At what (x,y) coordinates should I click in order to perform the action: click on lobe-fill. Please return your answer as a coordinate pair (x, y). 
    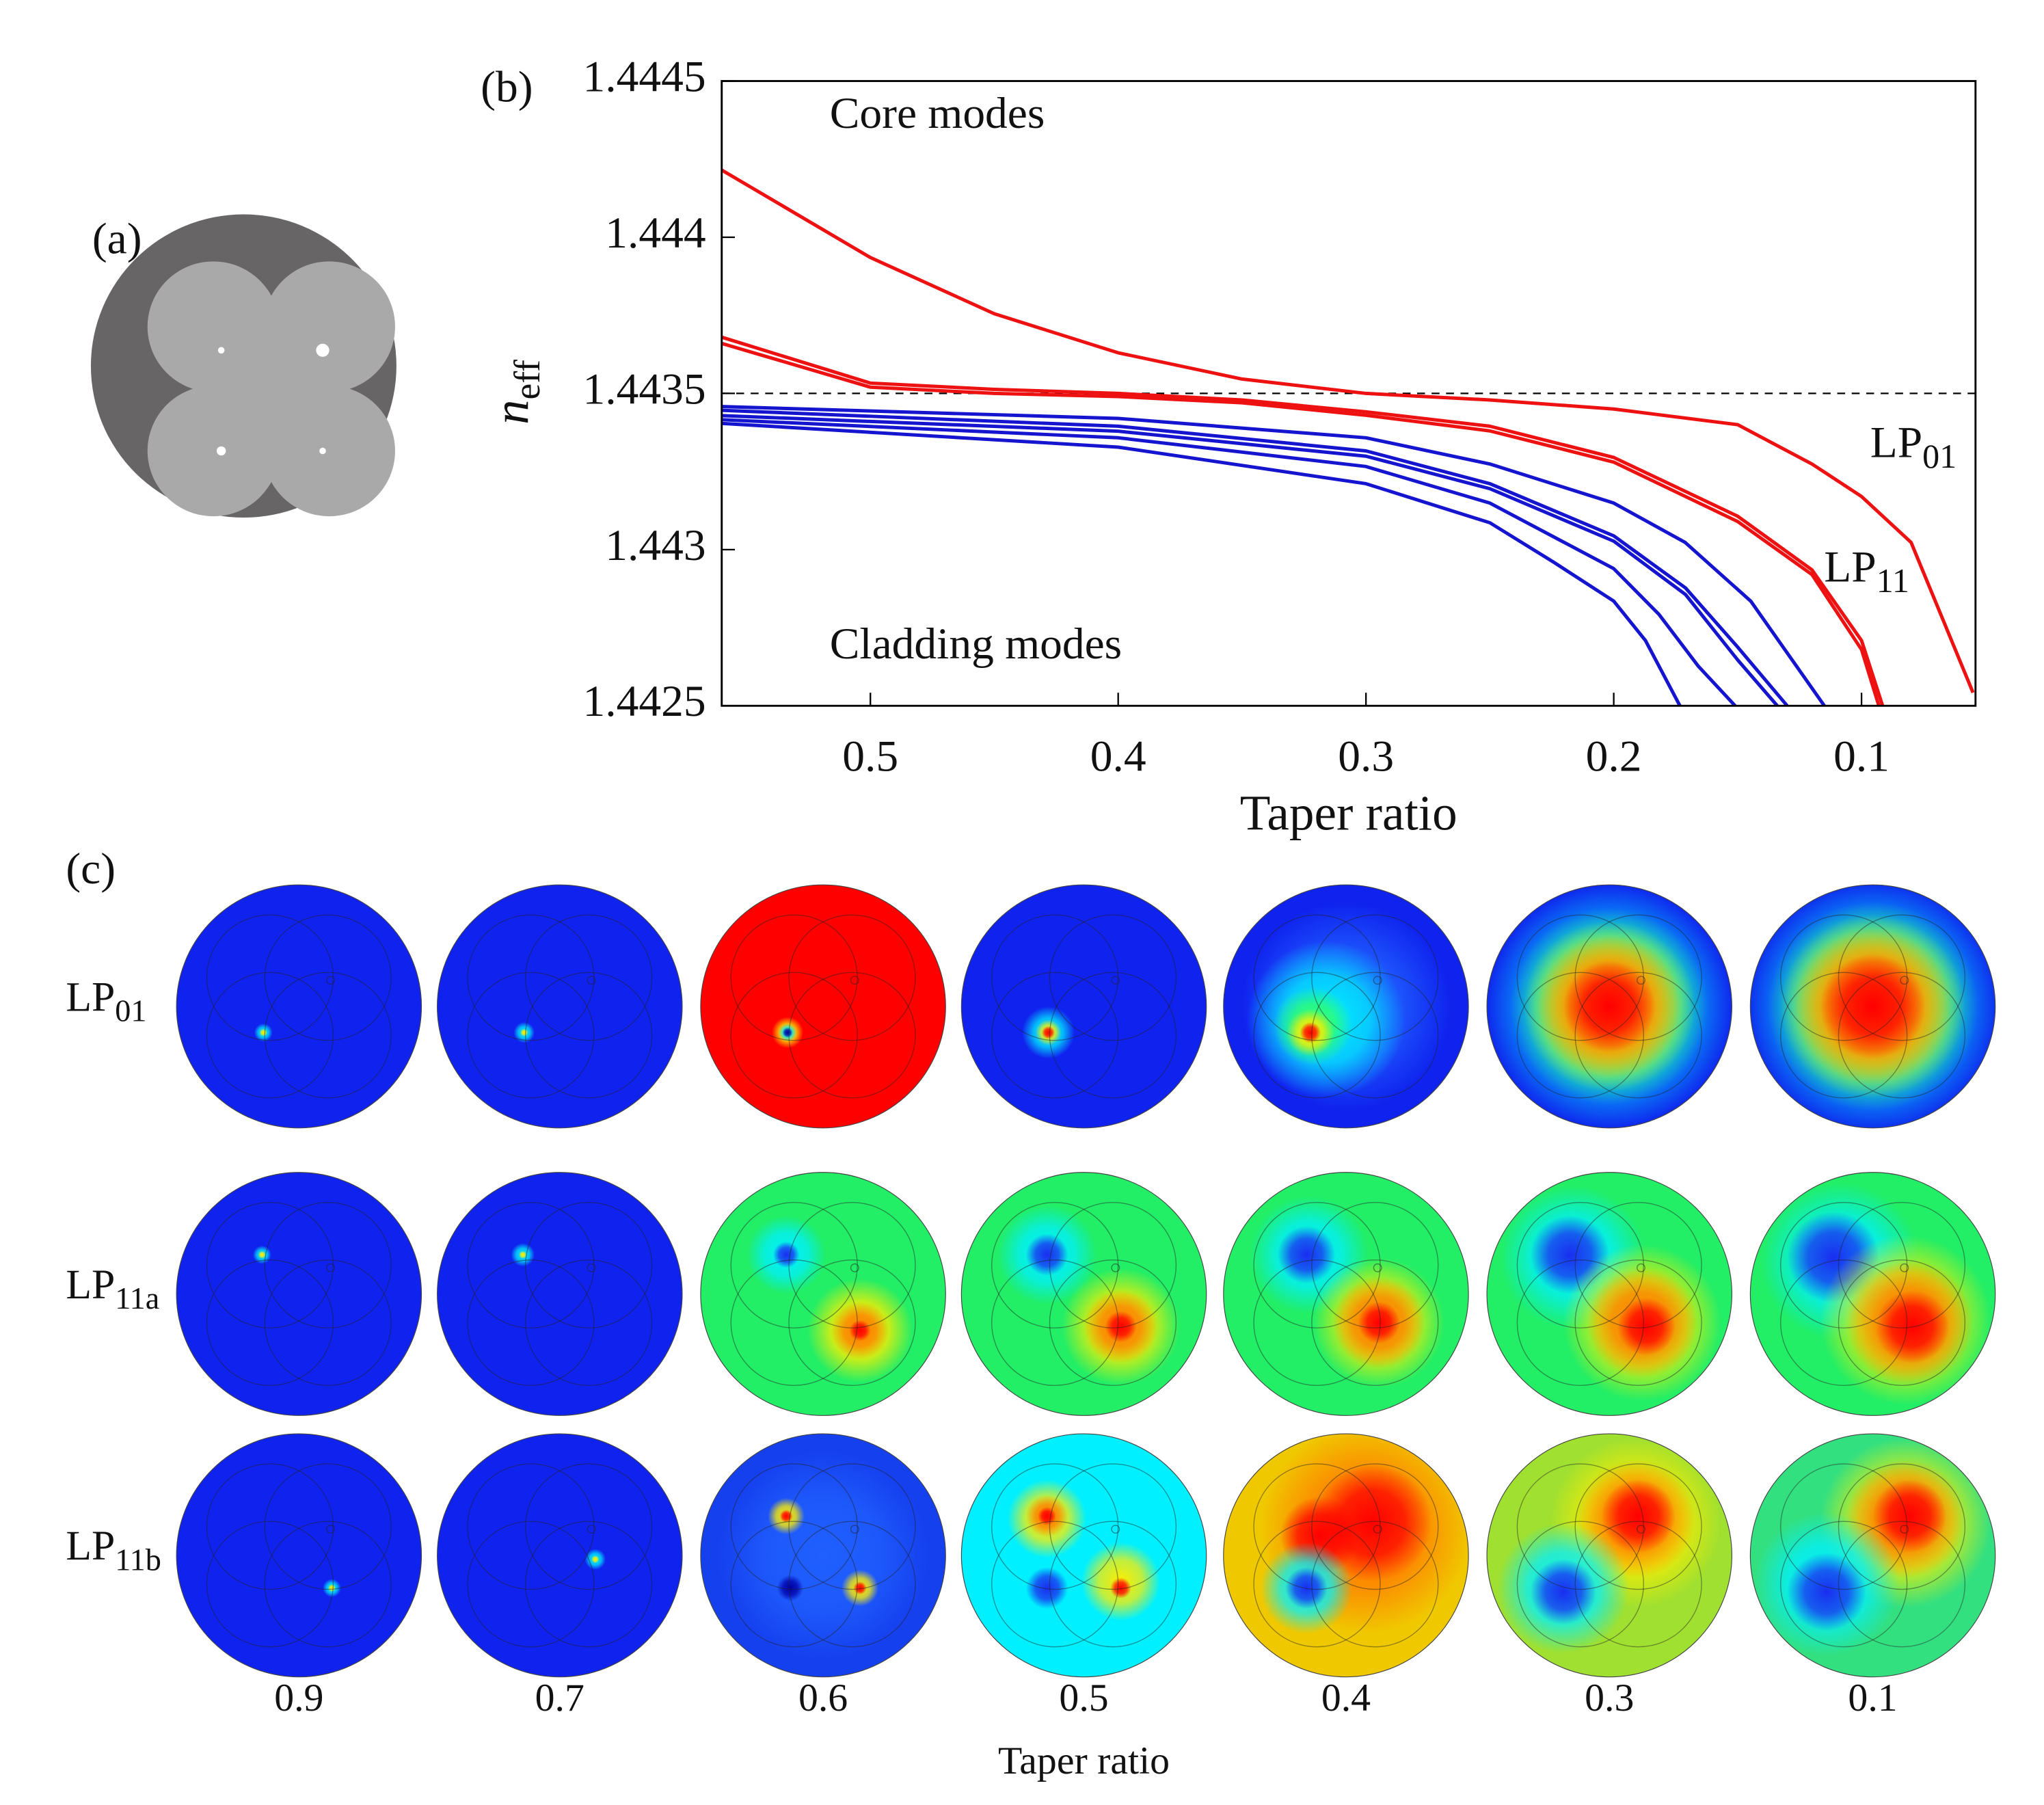
    Looking at the image, I should click on (271, 388).